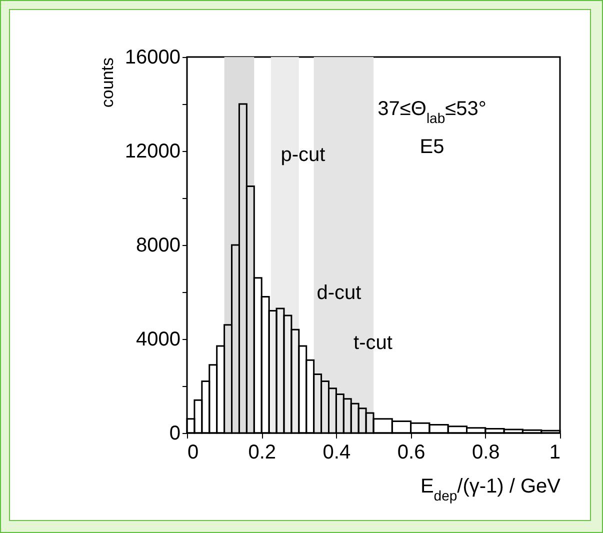  I want to click on x-tick-label: 0.8, so click(486, 453).